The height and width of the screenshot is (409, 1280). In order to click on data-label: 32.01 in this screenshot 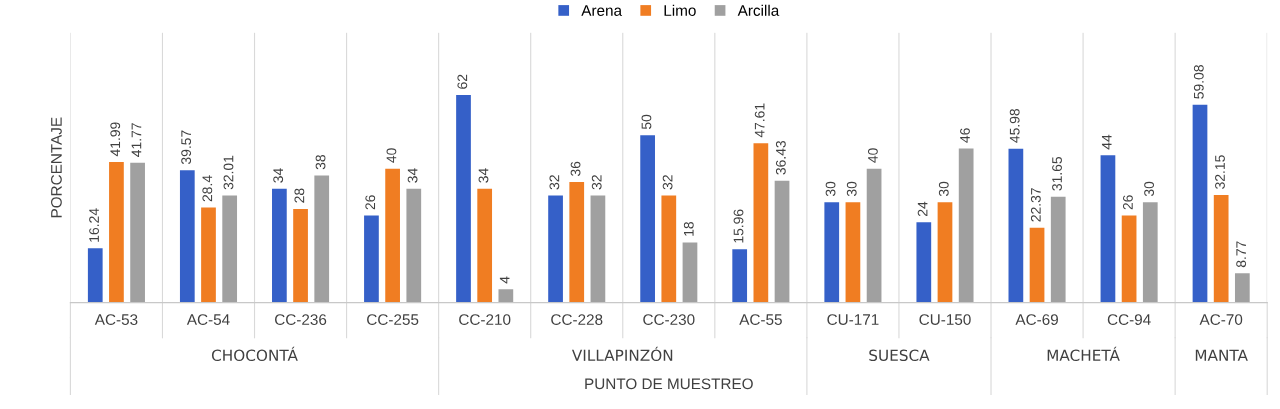, I will do `click(228, 172)`.